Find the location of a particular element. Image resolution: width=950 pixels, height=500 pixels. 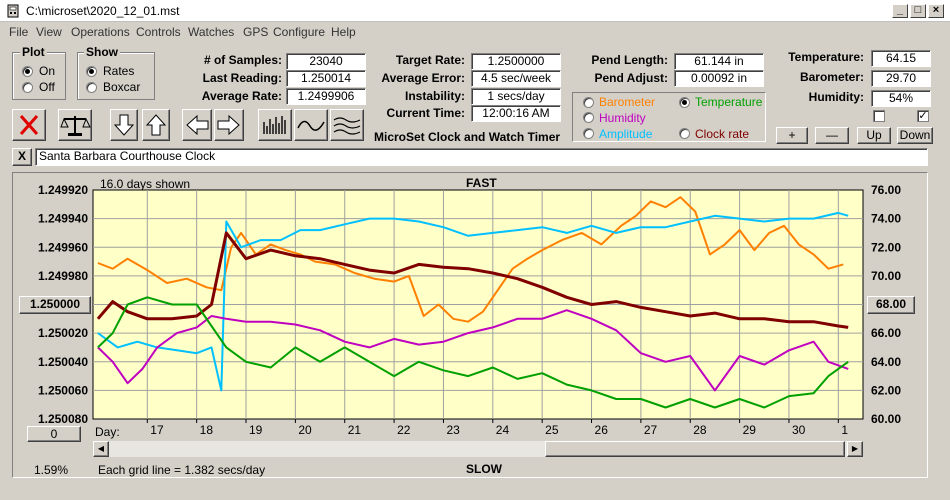

balance-scale-icon is located at coordinates (75, 126).